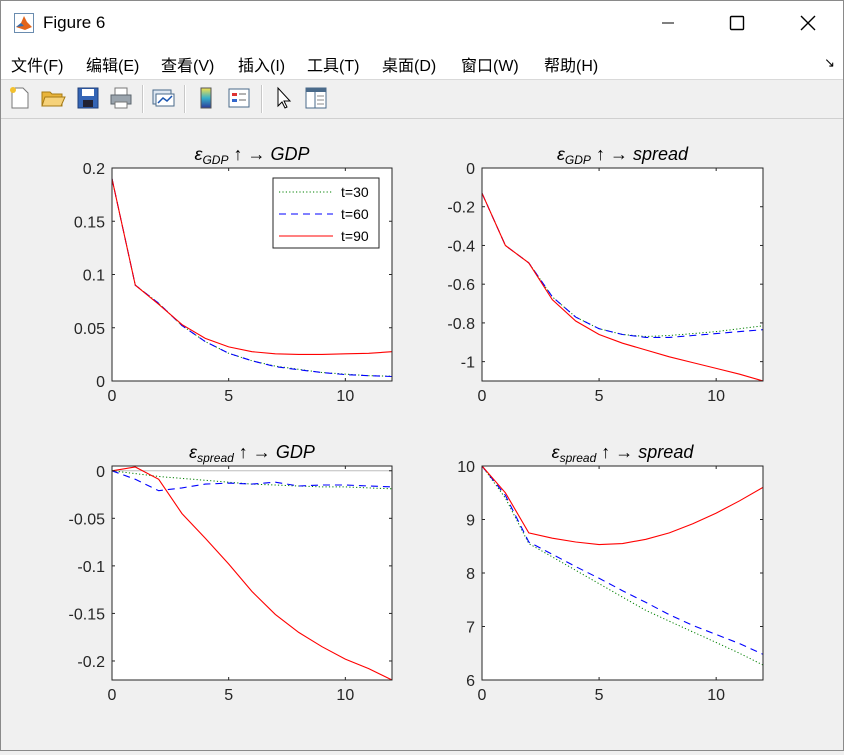 The image size is (844, 755). Describe the element at coordinates (163, 98) in the screenshot. I see `link-plot-icon` at that location.